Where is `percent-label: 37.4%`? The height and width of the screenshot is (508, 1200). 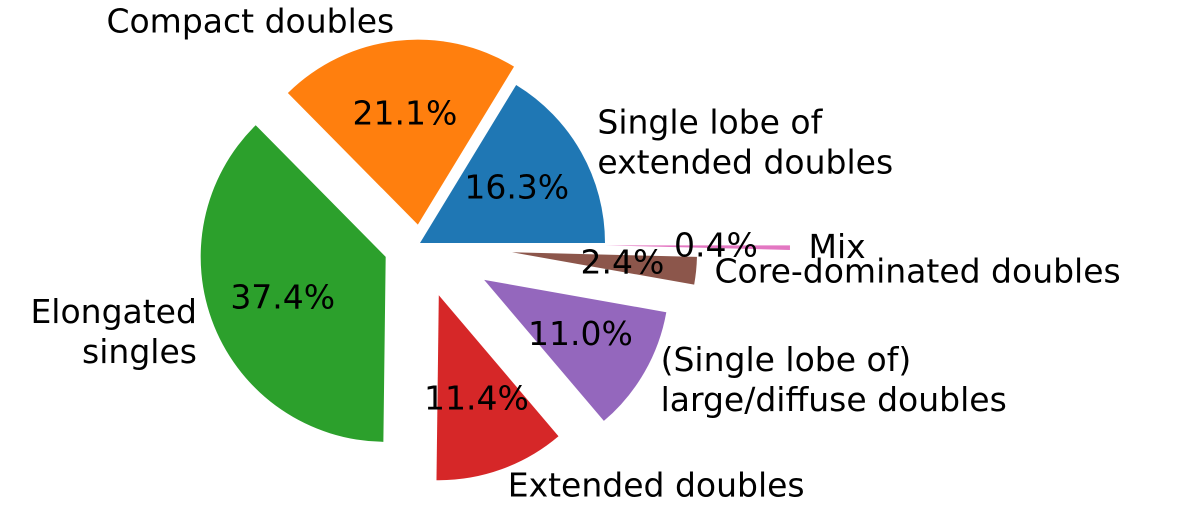 percent-label: 37.4% is located at coordinates (282, 296).